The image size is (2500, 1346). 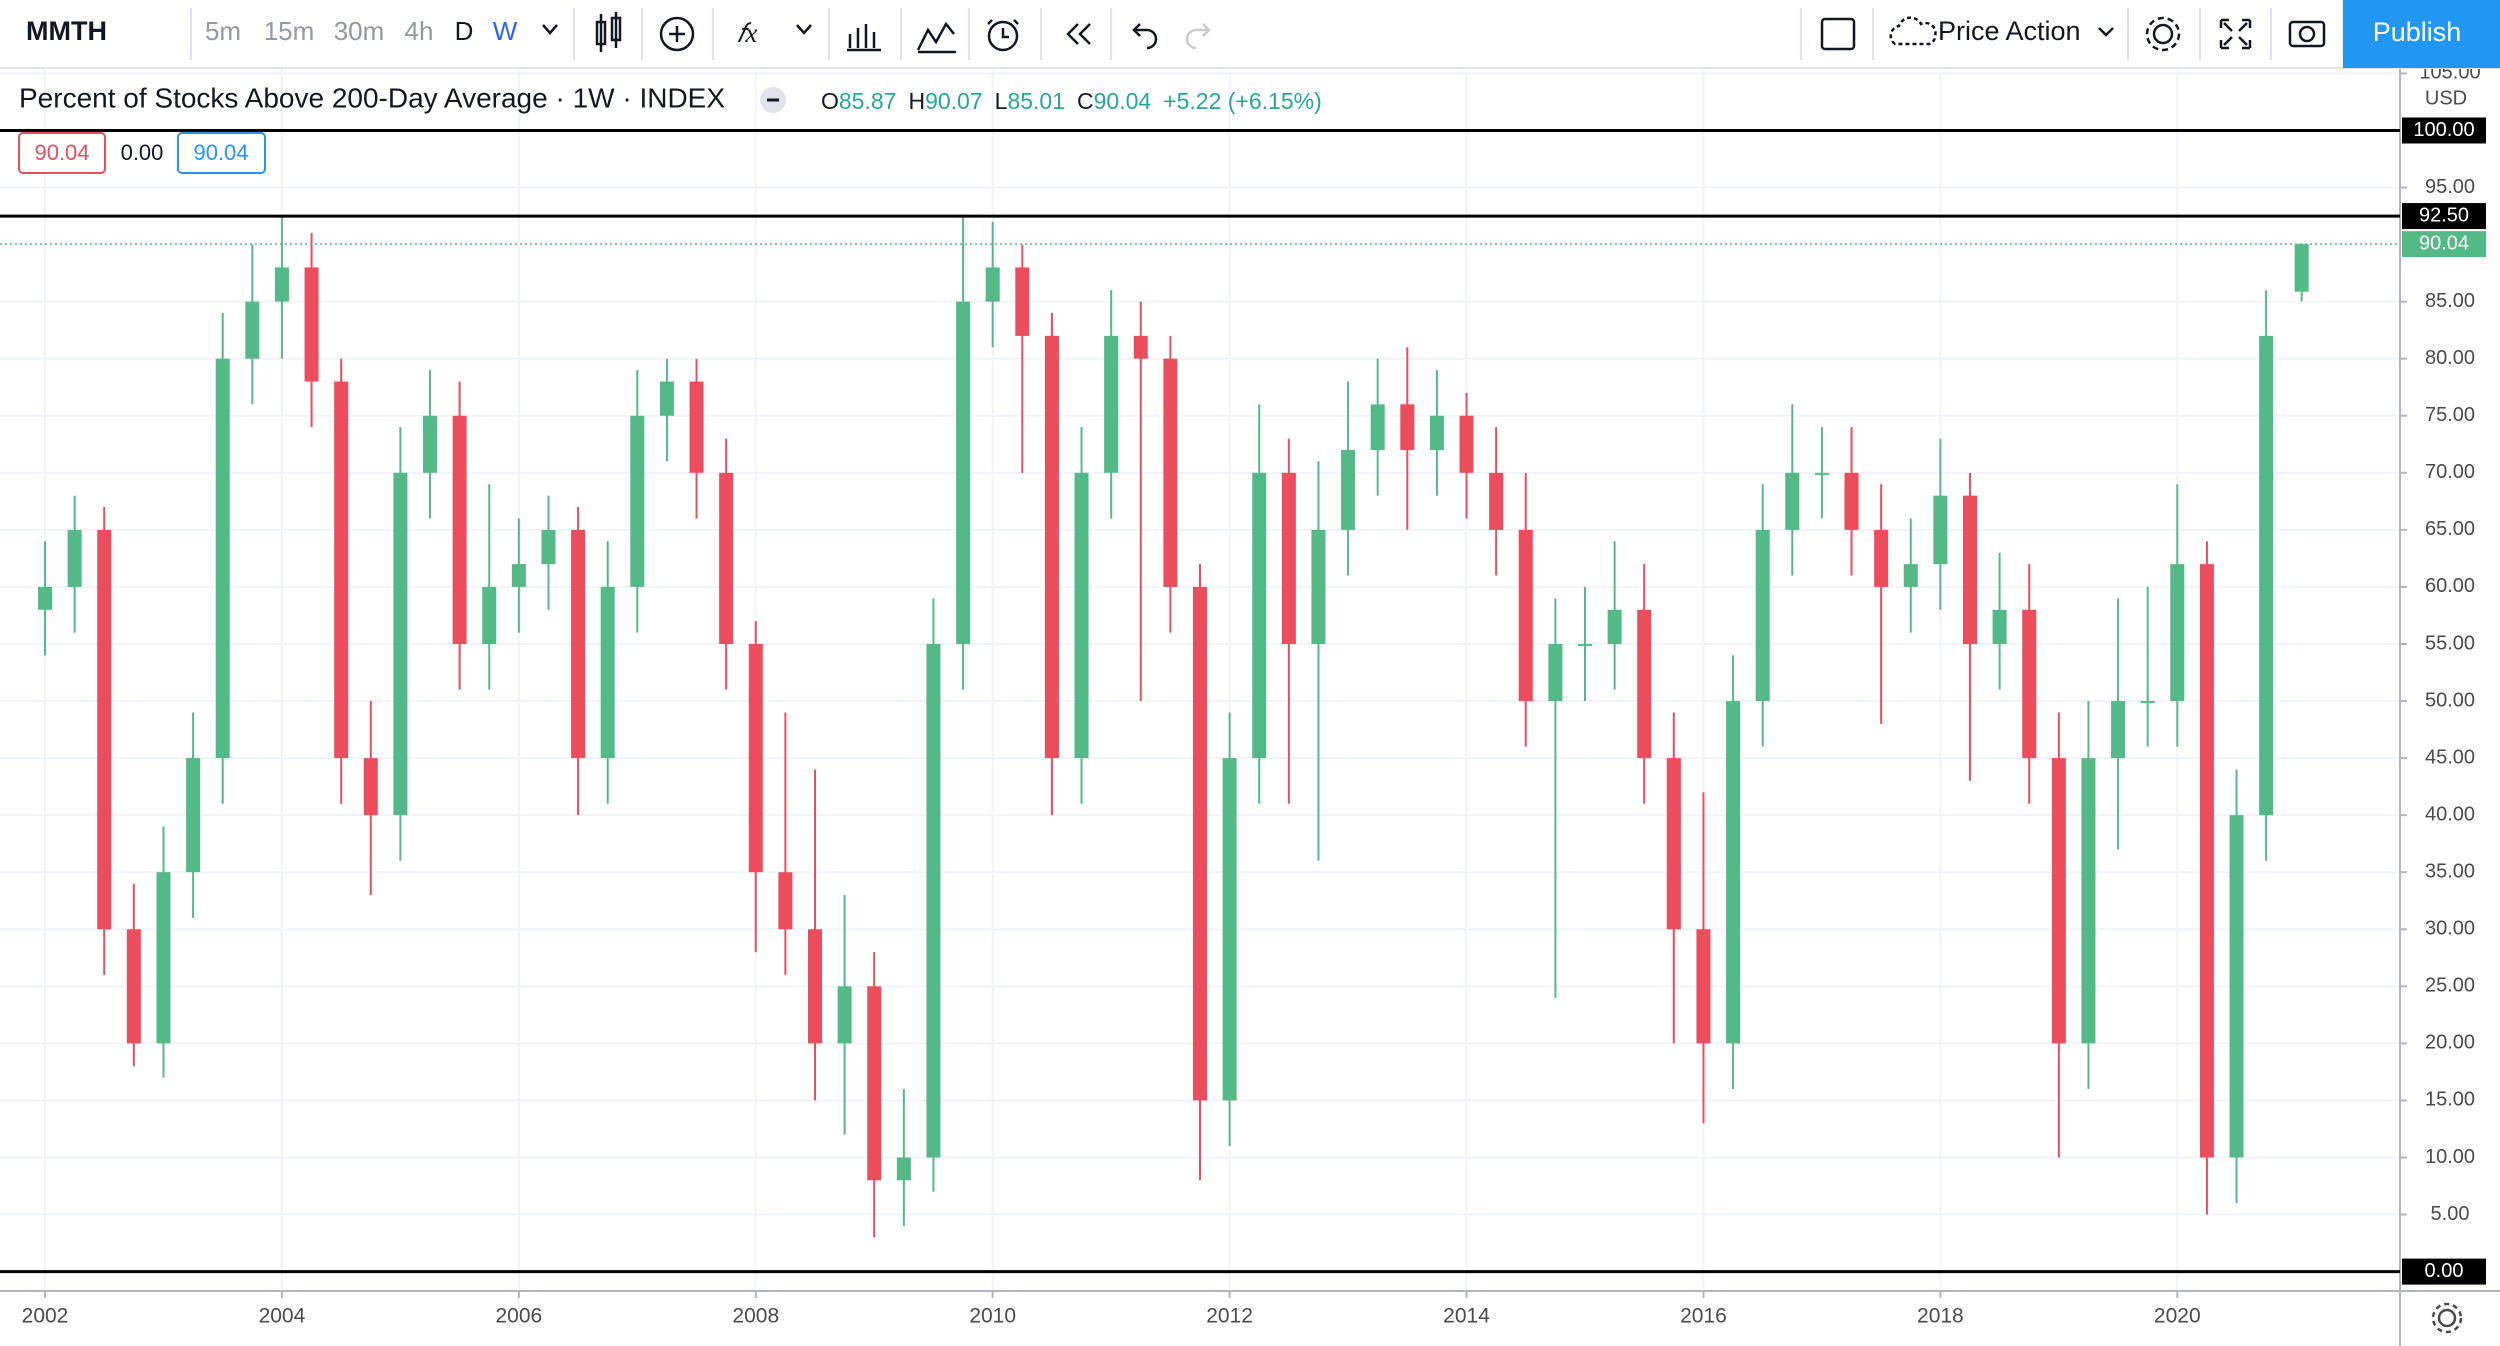 What do you see at coordinates (2009, 31) in the screenshot?
I see `layout-name: Price Action` at bounding box center [2009, 31].